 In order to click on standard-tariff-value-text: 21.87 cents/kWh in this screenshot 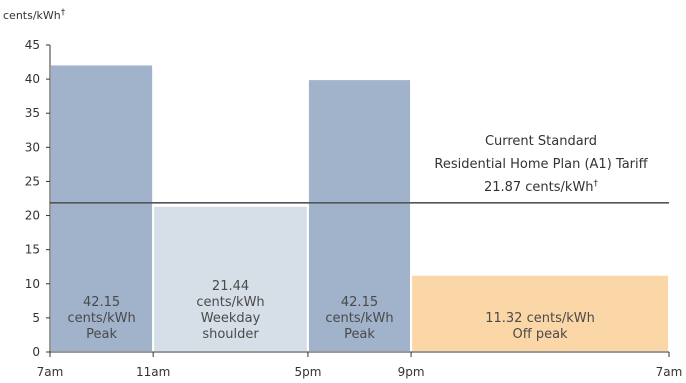, I will do `click(539, 187)`.